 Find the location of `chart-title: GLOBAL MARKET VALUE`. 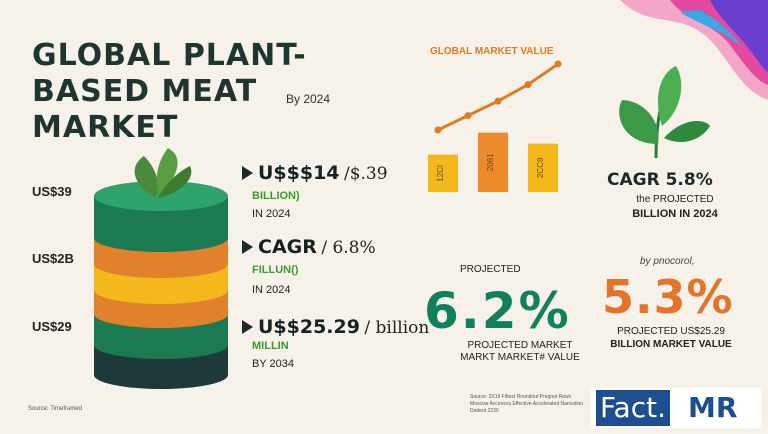

chart-title: GLOBAL MARKET VALUE is located at coordinates (492, 51).